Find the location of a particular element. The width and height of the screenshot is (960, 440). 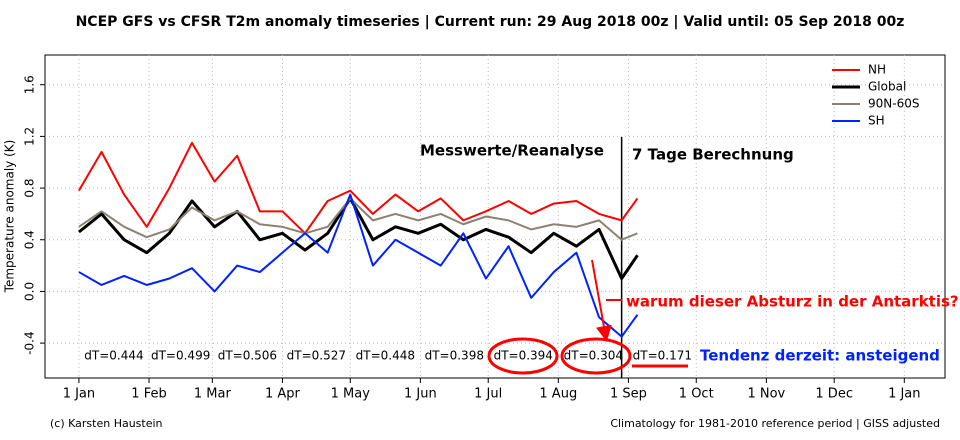

monthly-label: dT=0.506 is located at coordinates (247, 356).